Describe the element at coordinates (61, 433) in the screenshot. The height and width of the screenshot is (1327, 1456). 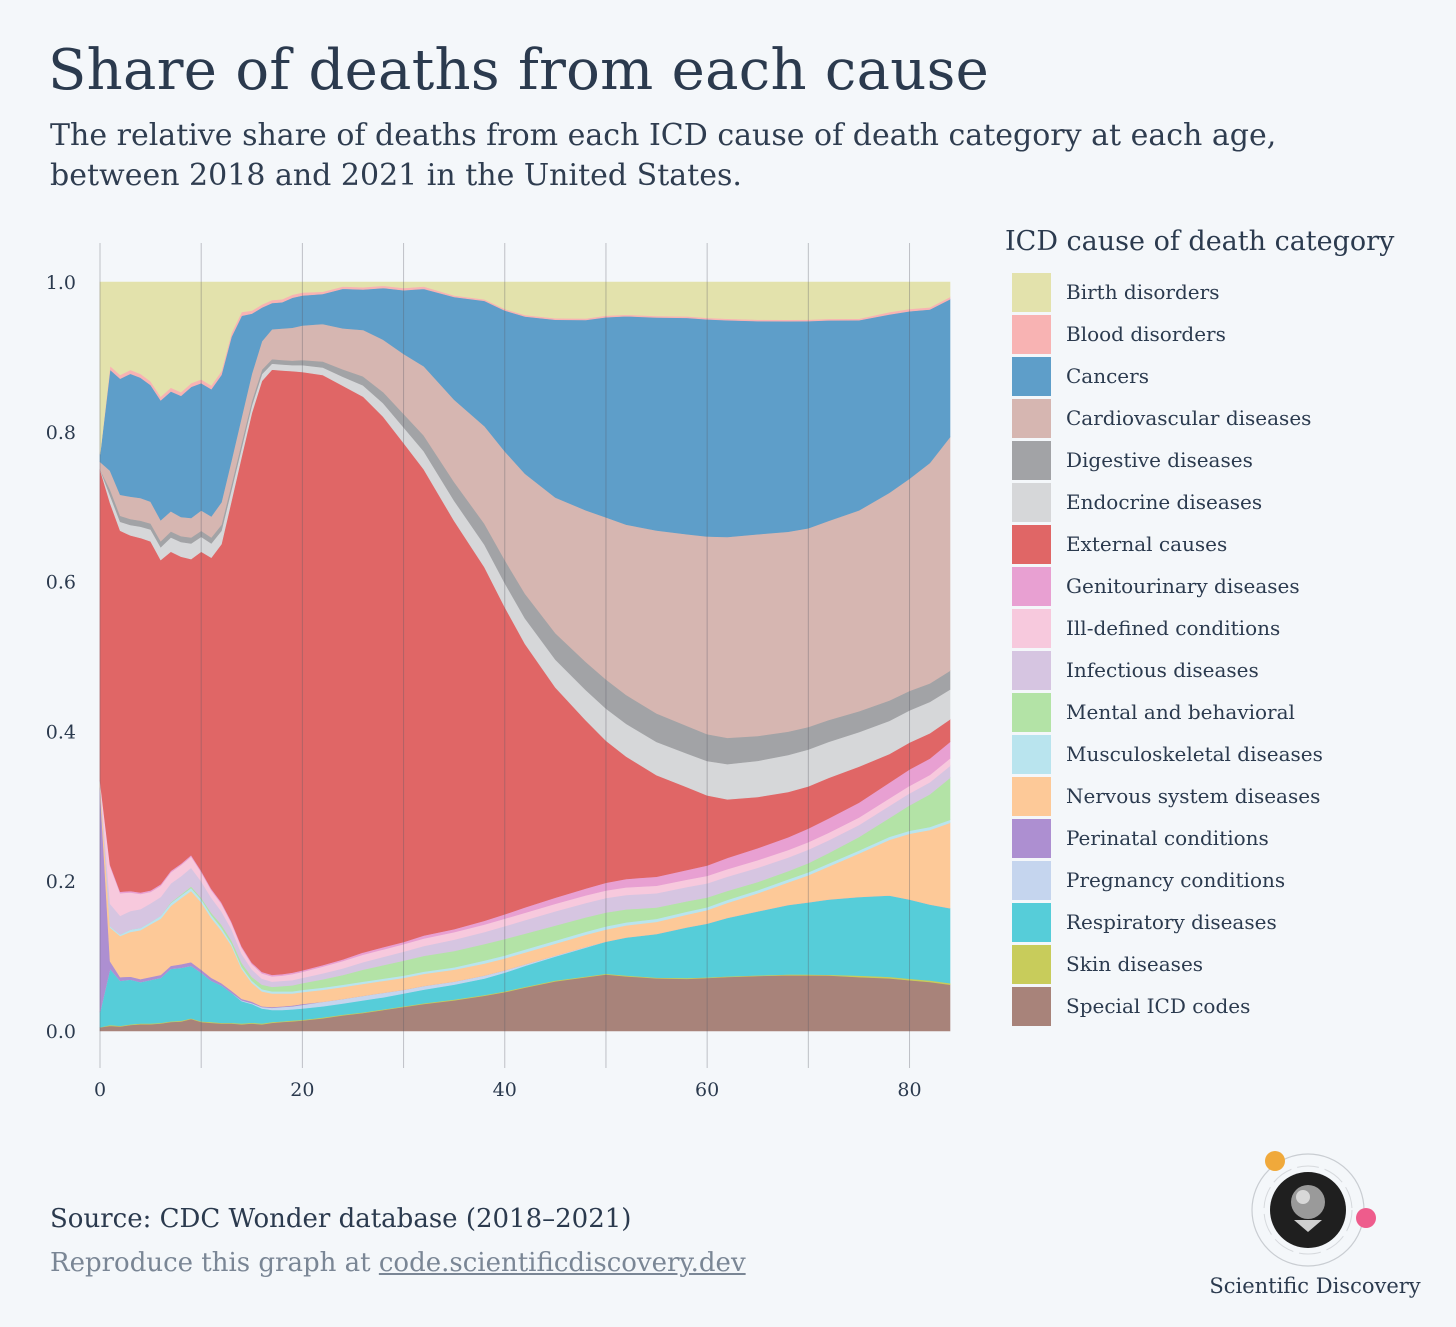
I see `y-tick-label: 0.8` at that location.